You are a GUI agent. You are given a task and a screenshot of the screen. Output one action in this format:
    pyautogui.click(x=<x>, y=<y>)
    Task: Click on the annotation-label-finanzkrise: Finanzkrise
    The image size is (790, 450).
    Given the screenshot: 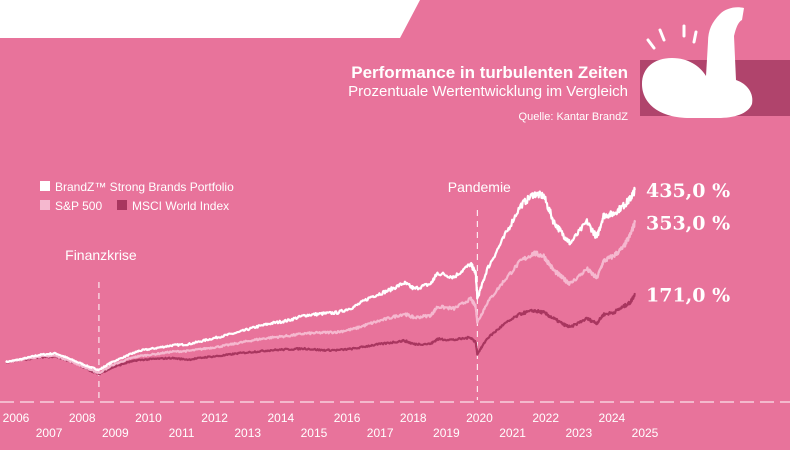 What is the action you would take?
    pyautogui.click(x=101, y=255)
    